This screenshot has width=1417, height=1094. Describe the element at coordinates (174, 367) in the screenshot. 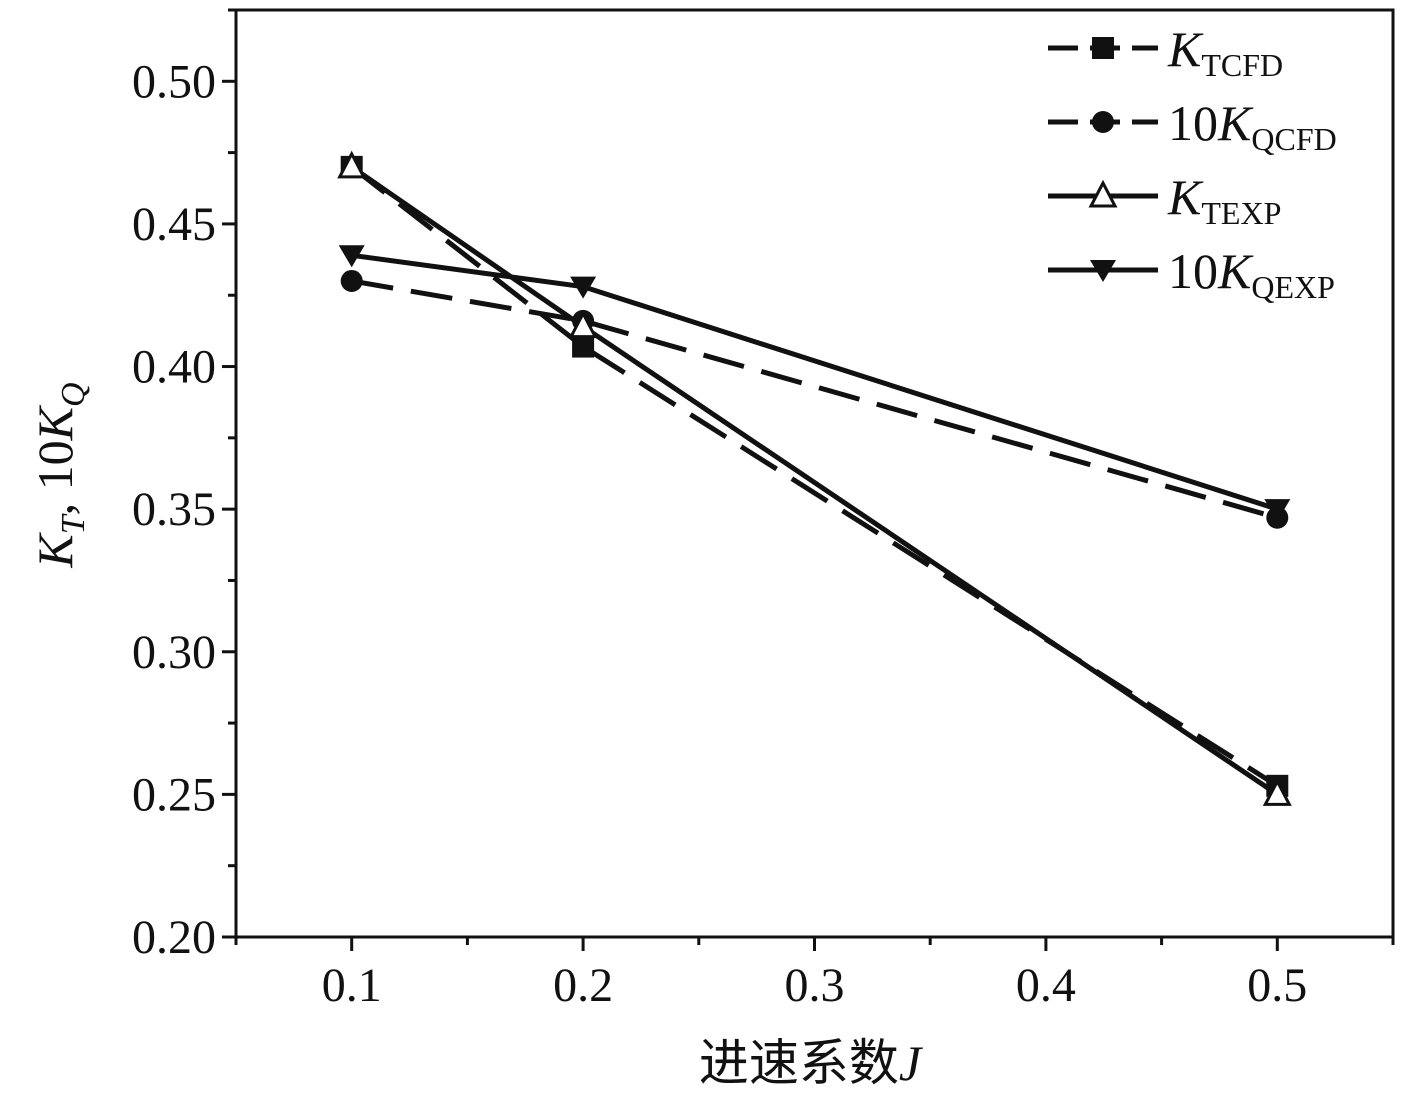

I see `y-tick-label: 0.40` at that location.